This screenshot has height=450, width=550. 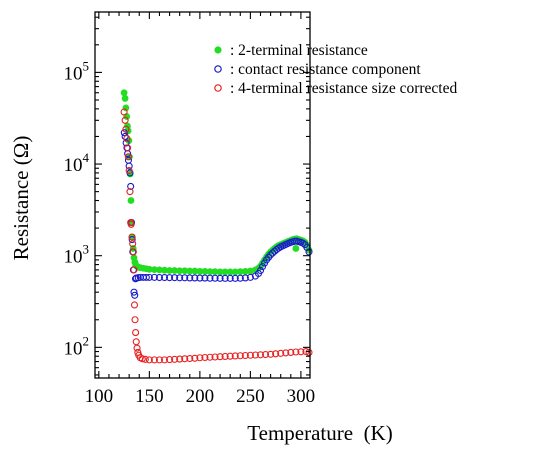 I want to click on legend-label-2: : contact resistance component, so click(x=325, y=69).